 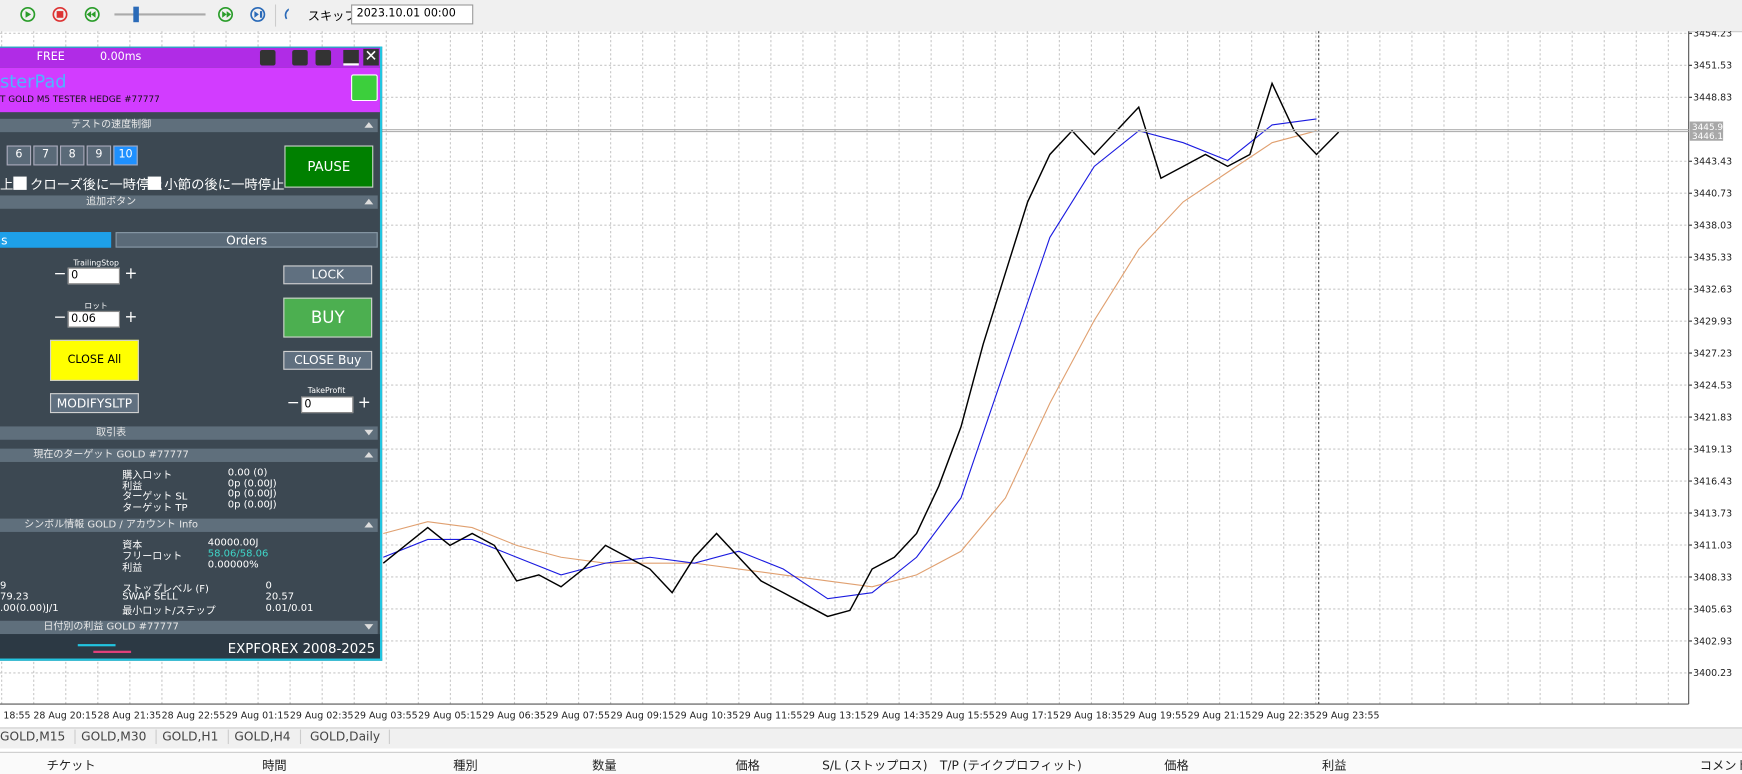 I want to click on info-value: .00(0.00)J/1, so click(x=29, y=609).